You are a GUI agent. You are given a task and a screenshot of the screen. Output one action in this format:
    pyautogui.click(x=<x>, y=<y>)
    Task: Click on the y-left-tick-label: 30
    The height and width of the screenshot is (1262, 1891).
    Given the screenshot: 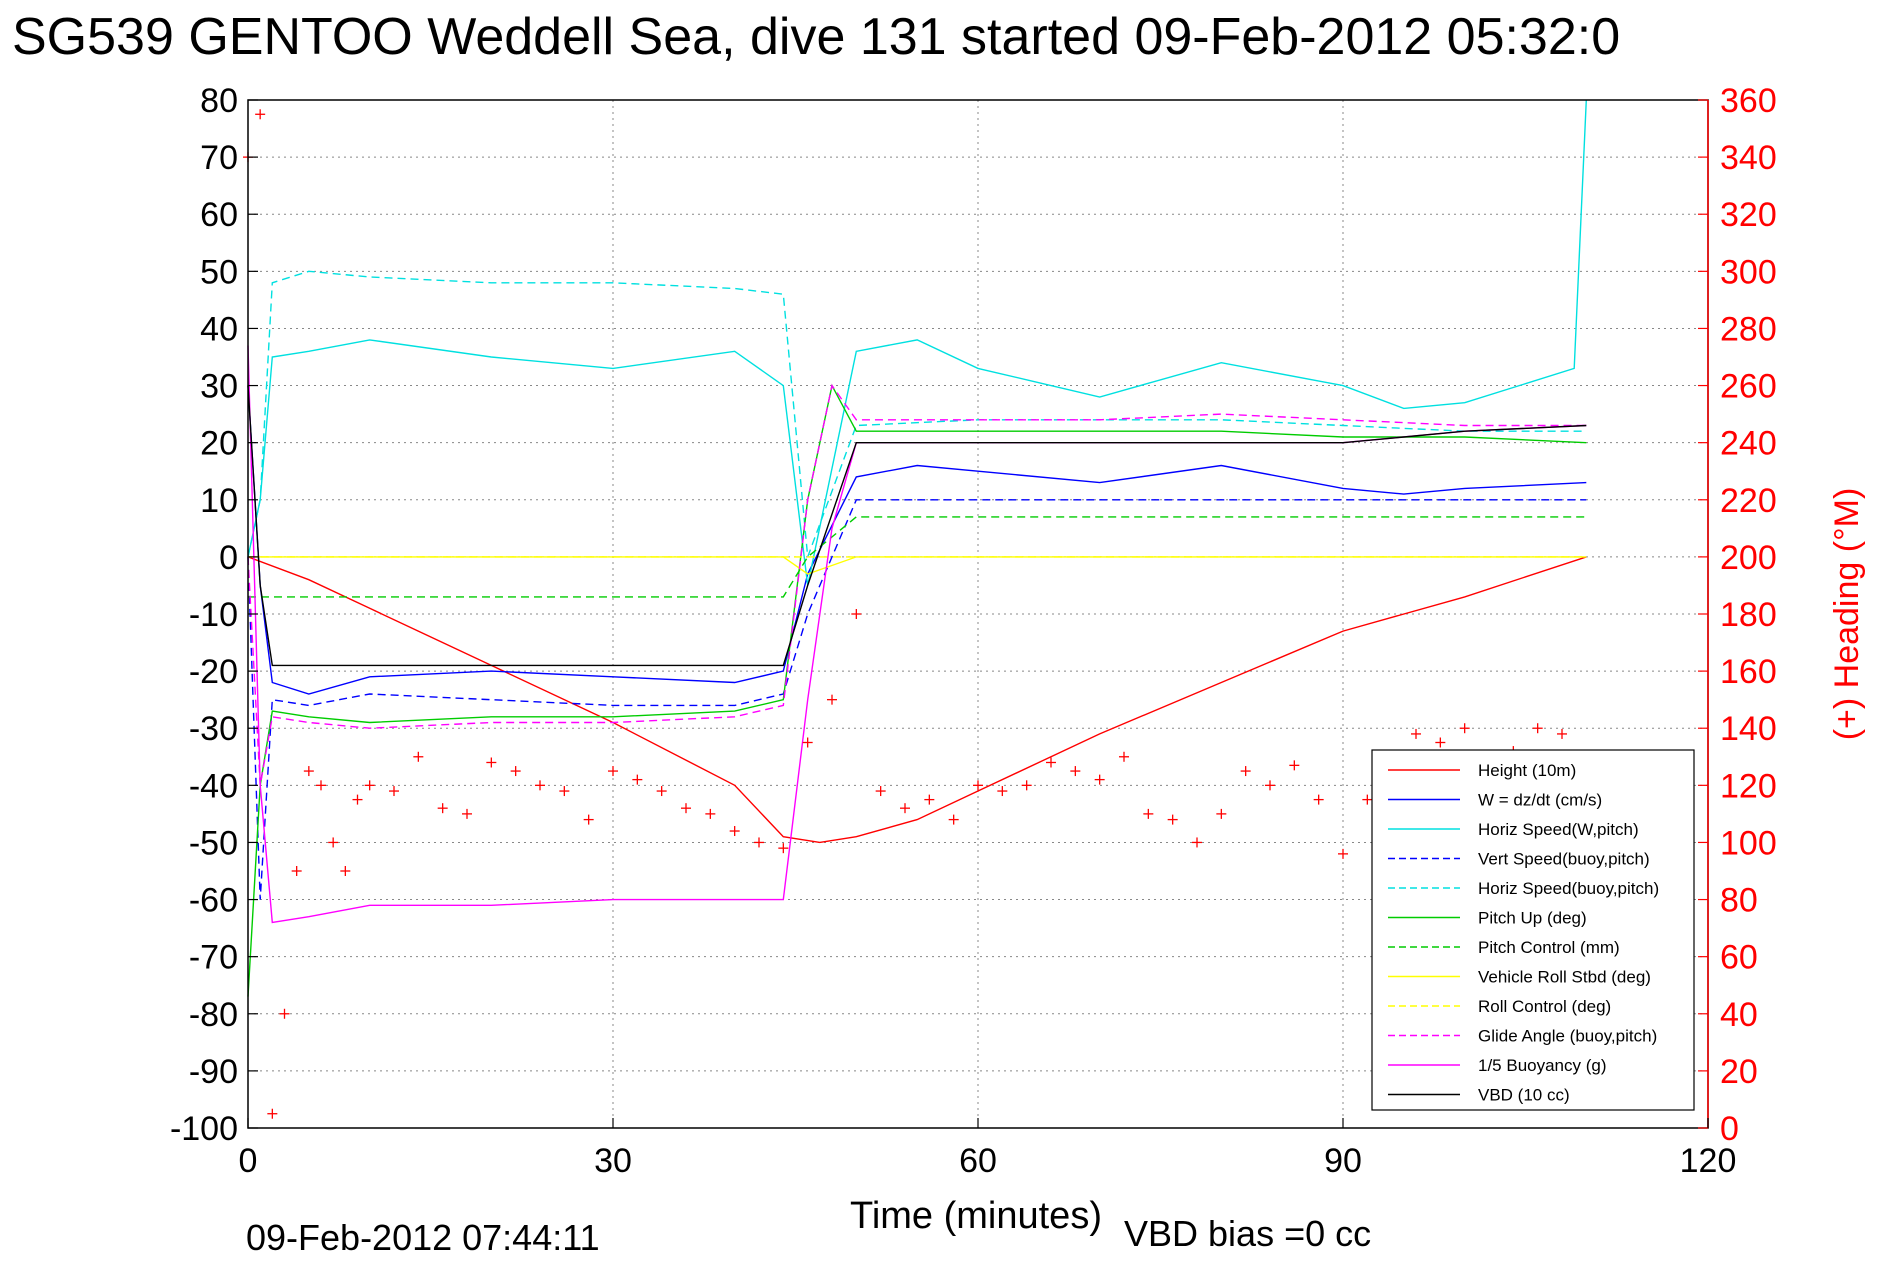 What is the action you would take?
    pyautogui.click(x=219, y=387)
    